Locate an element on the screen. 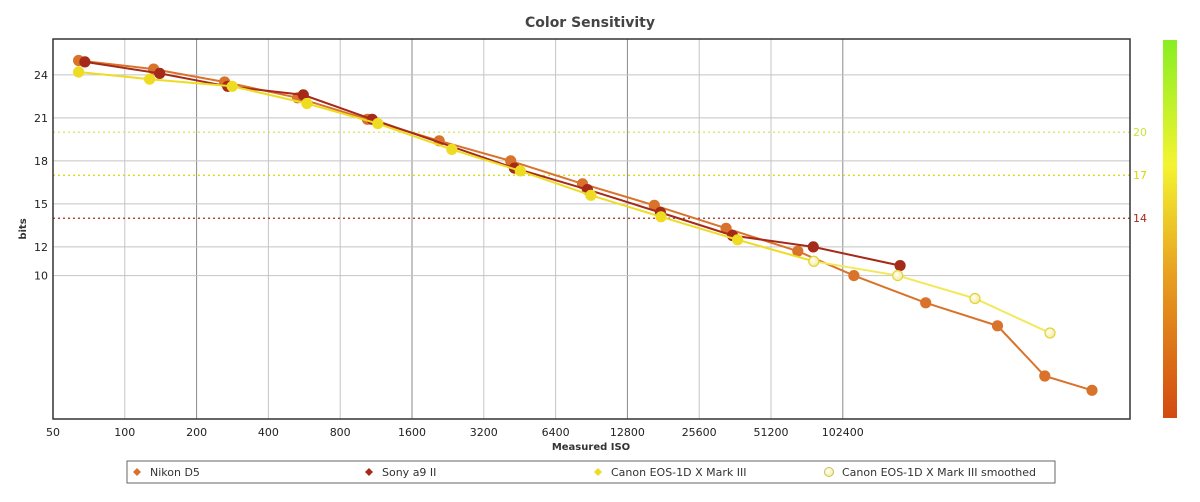 The height and width of the screenshot is (502, 1200). x-tick-label: 3200 is located at coordinates (484, 432).